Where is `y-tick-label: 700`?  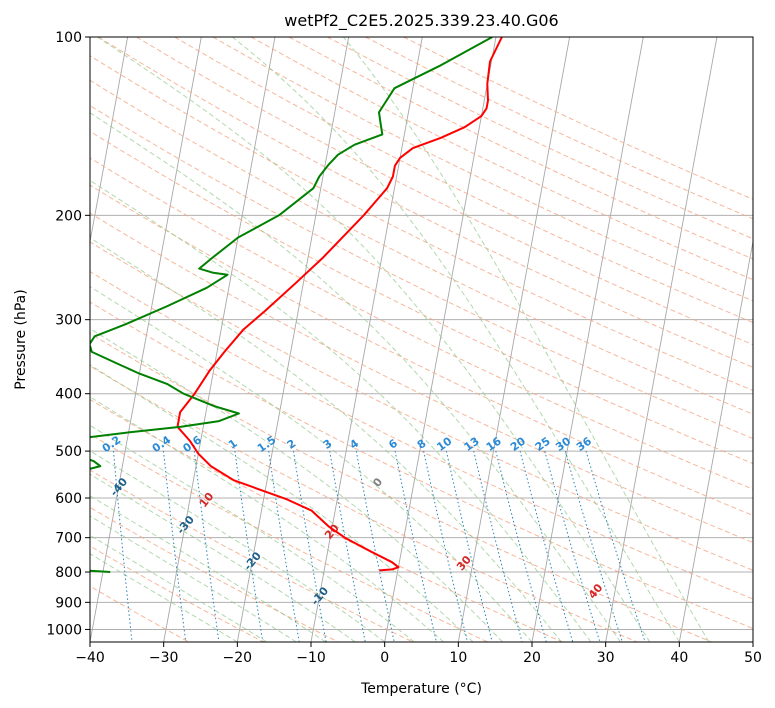 y-tick-label: 700 is located at coordinates (68, 539).